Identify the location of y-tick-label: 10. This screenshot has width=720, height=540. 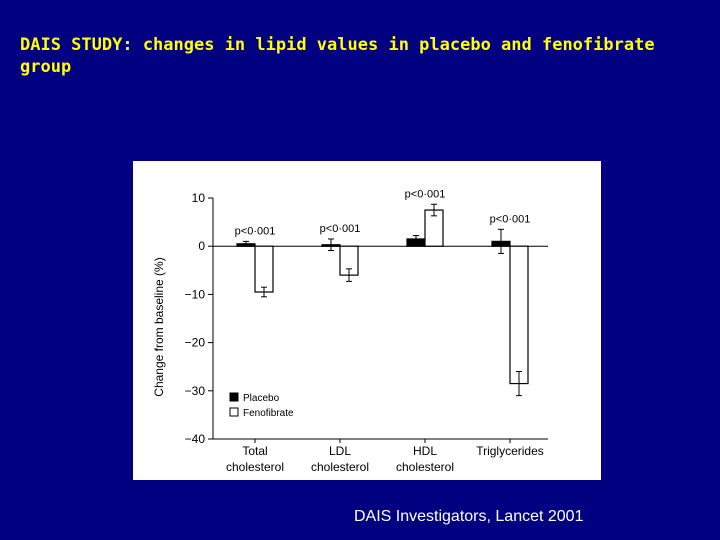
(199, 198).